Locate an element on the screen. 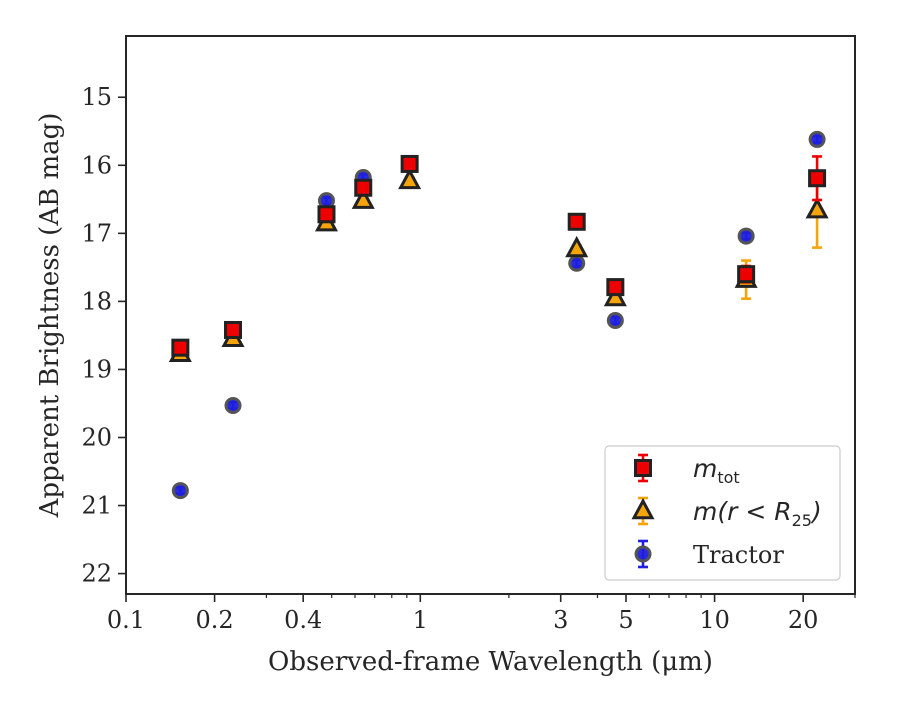  y-tick-label: 20 is located at coordinates (96, 437).